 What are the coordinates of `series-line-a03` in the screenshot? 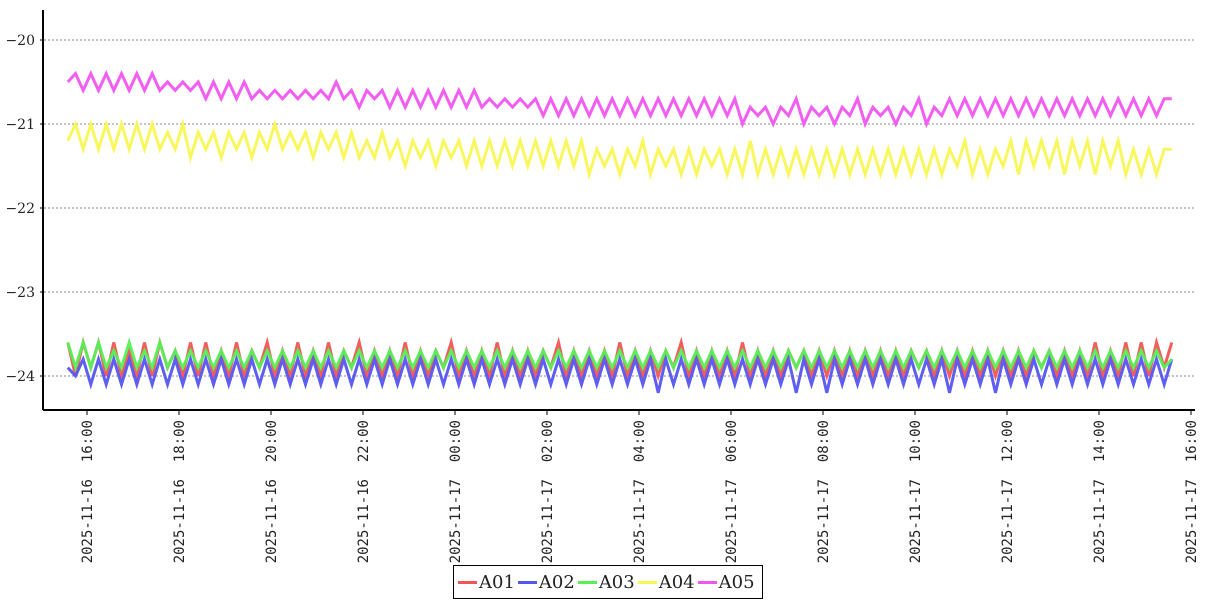 It's located at (619, 355).